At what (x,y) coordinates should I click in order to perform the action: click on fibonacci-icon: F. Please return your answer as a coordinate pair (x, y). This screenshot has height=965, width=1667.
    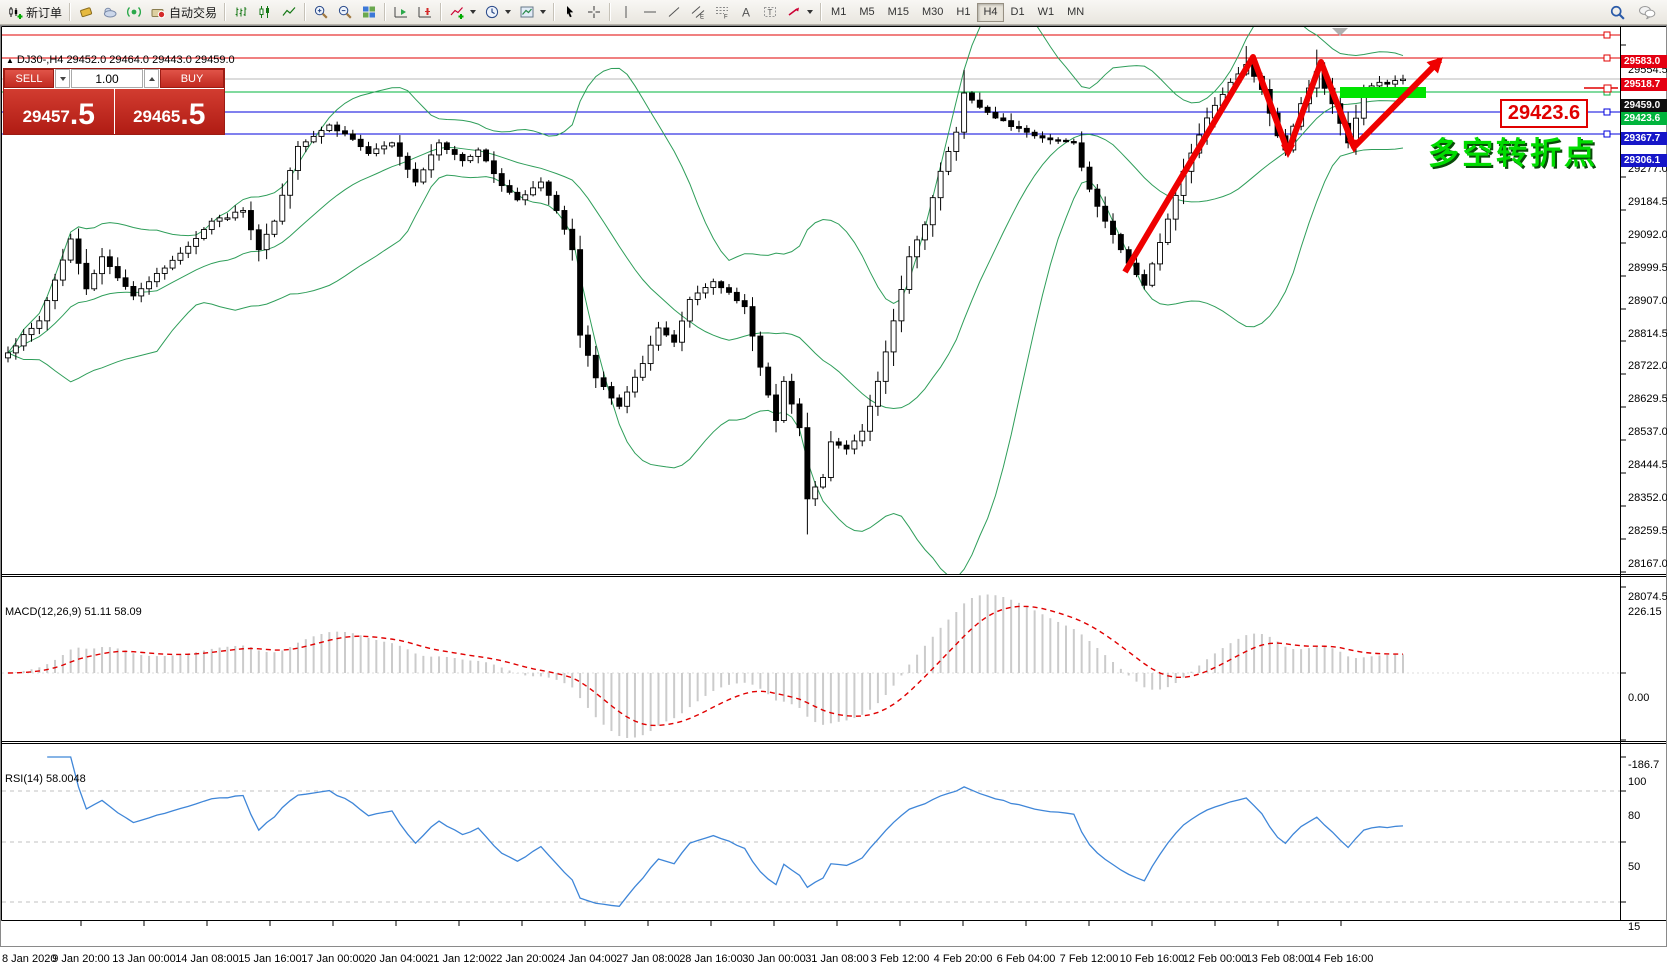
    Looking at the image, I should click on (722, 14).